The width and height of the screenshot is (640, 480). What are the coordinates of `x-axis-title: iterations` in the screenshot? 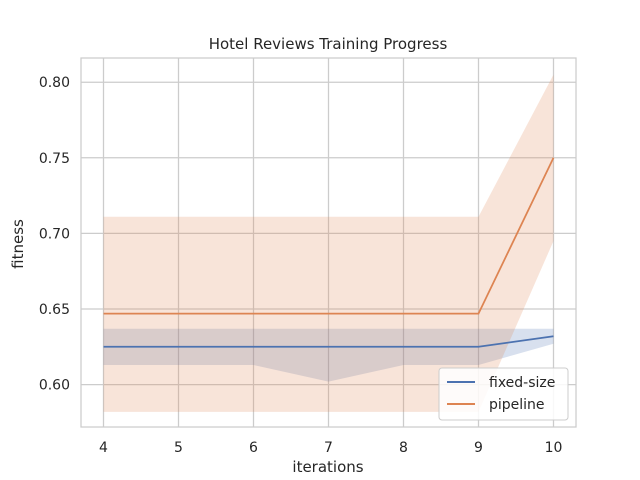 It's located at (327, 467).